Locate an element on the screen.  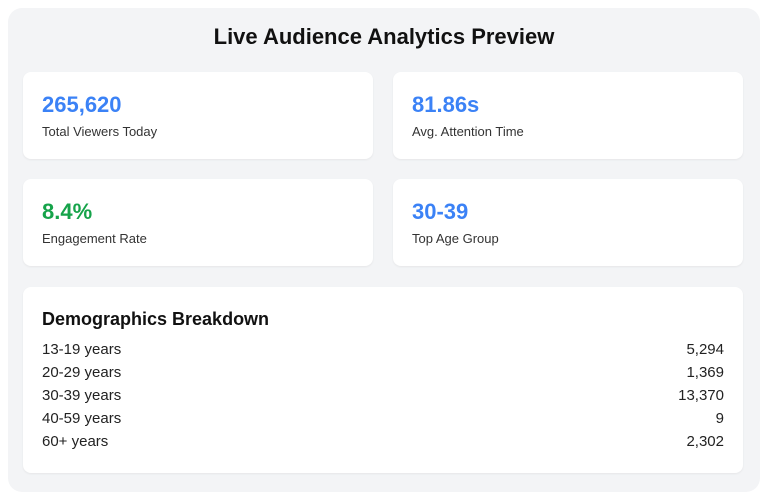
viewer-count: 5,294 is located at coordinates (705, 349).